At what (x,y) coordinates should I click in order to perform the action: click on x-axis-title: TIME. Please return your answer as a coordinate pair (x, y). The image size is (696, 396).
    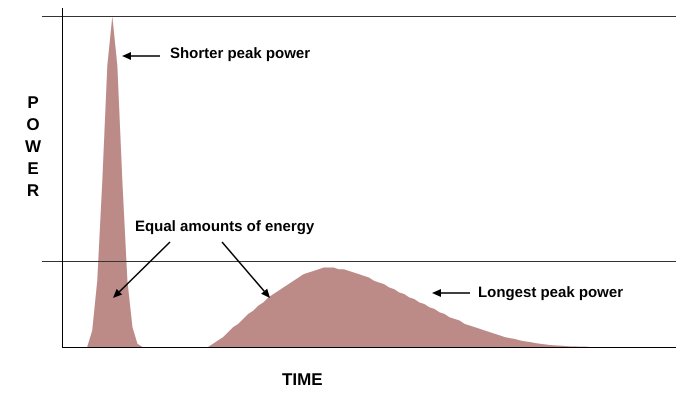
    Looking at the image, I should click on (302, 380).